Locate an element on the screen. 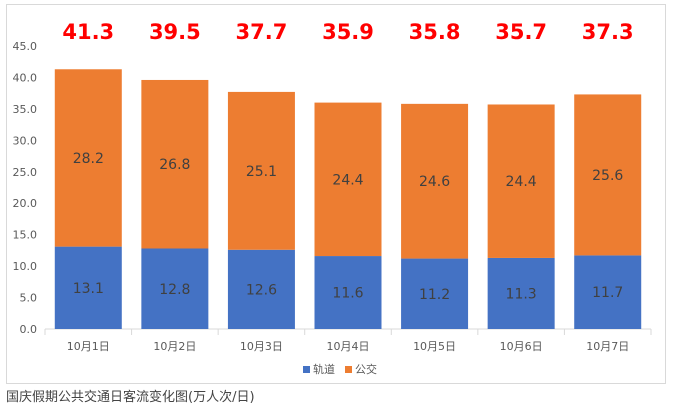 The height and width of the screenshot is (410, 678). total-label: 39.5 is located at coordinates (175, 32).